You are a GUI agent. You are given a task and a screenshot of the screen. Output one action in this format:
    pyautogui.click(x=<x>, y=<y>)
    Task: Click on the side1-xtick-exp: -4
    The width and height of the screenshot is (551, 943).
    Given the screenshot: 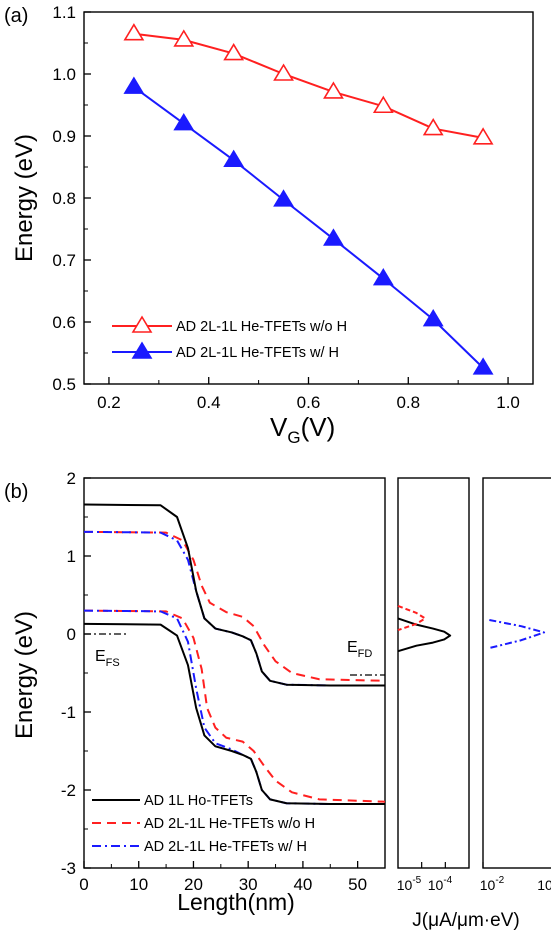 What is the action you would take?
    pyautogui.click(x=447, y=880)
    